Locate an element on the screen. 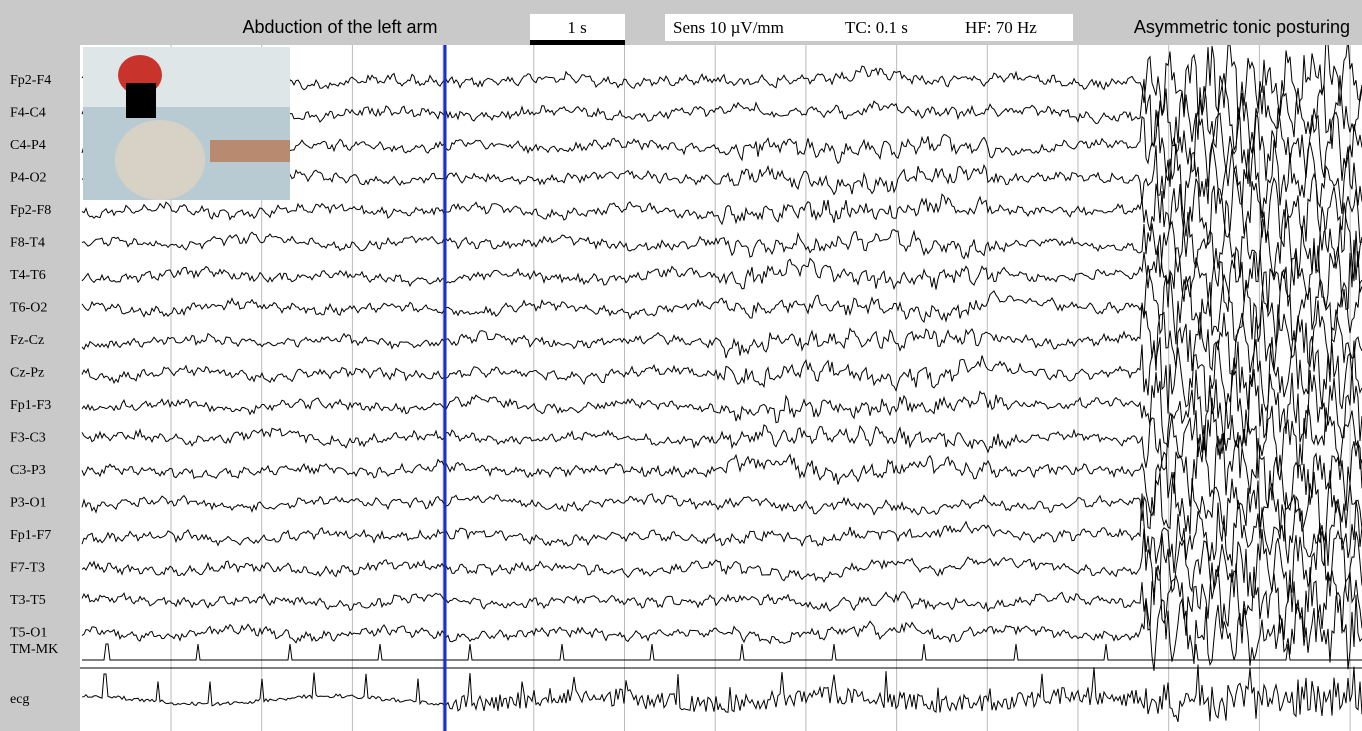 The image size is (1362, 731). channel-label: T3-T5 is located at coordinates (28, 600).